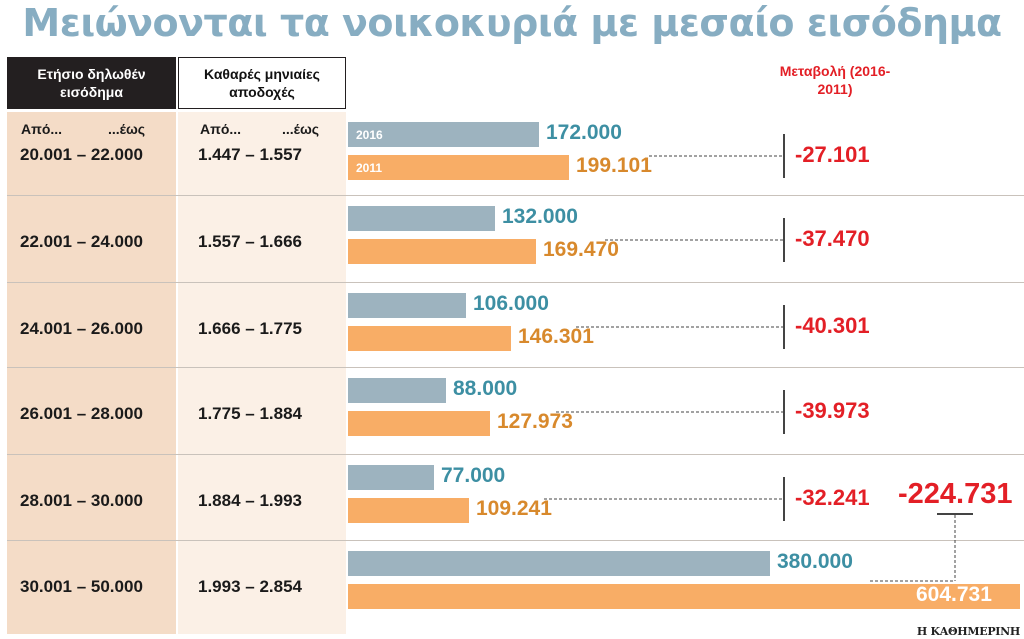 This screenshot has width=1024, height=639. What do you see at coordinates (540, 216) in the screenshot?
I see `value-2016: 132.000` at bounding box center [540, 216].